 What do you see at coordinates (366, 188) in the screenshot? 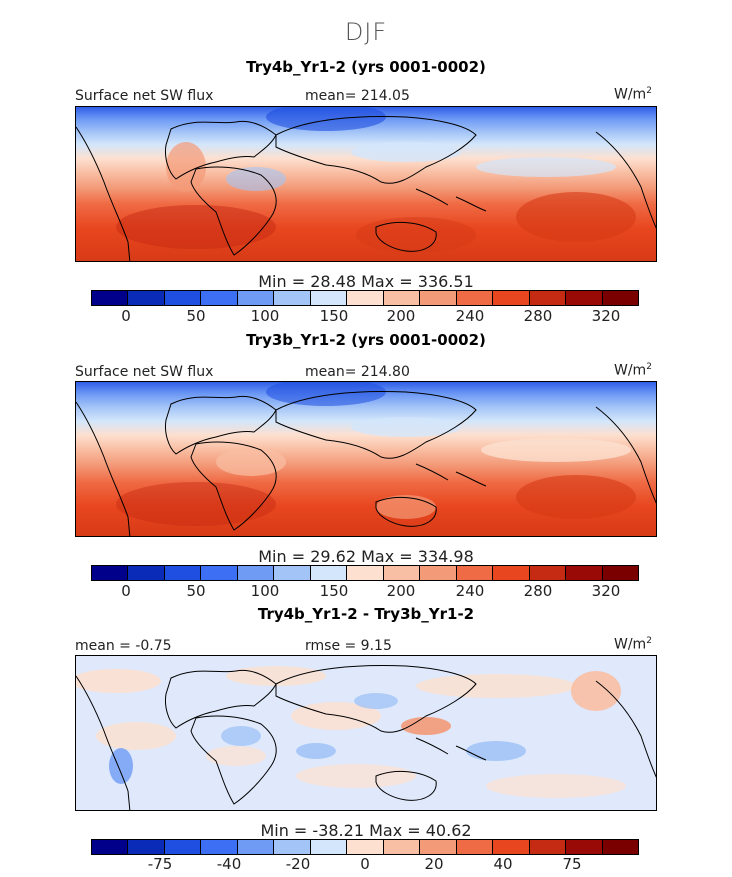
I see `panel1-coastlines` at bounding box center [366, 188].